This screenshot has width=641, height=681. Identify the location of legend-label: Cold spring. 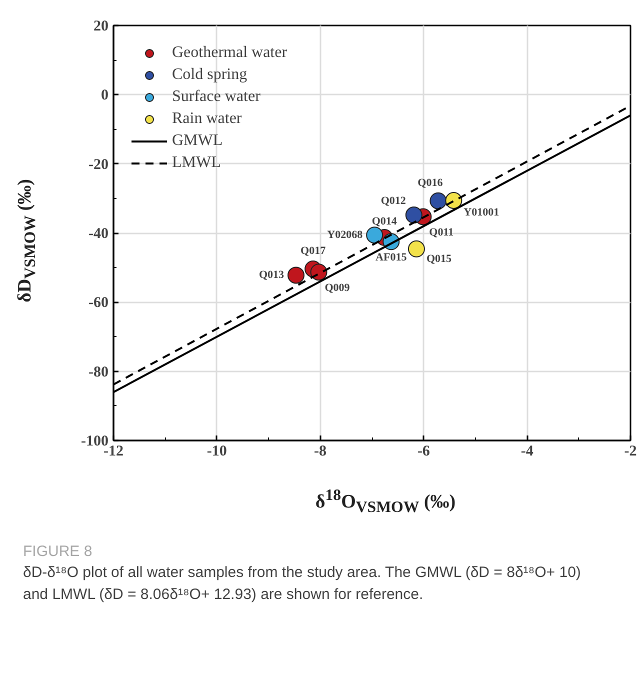
(210, 75).